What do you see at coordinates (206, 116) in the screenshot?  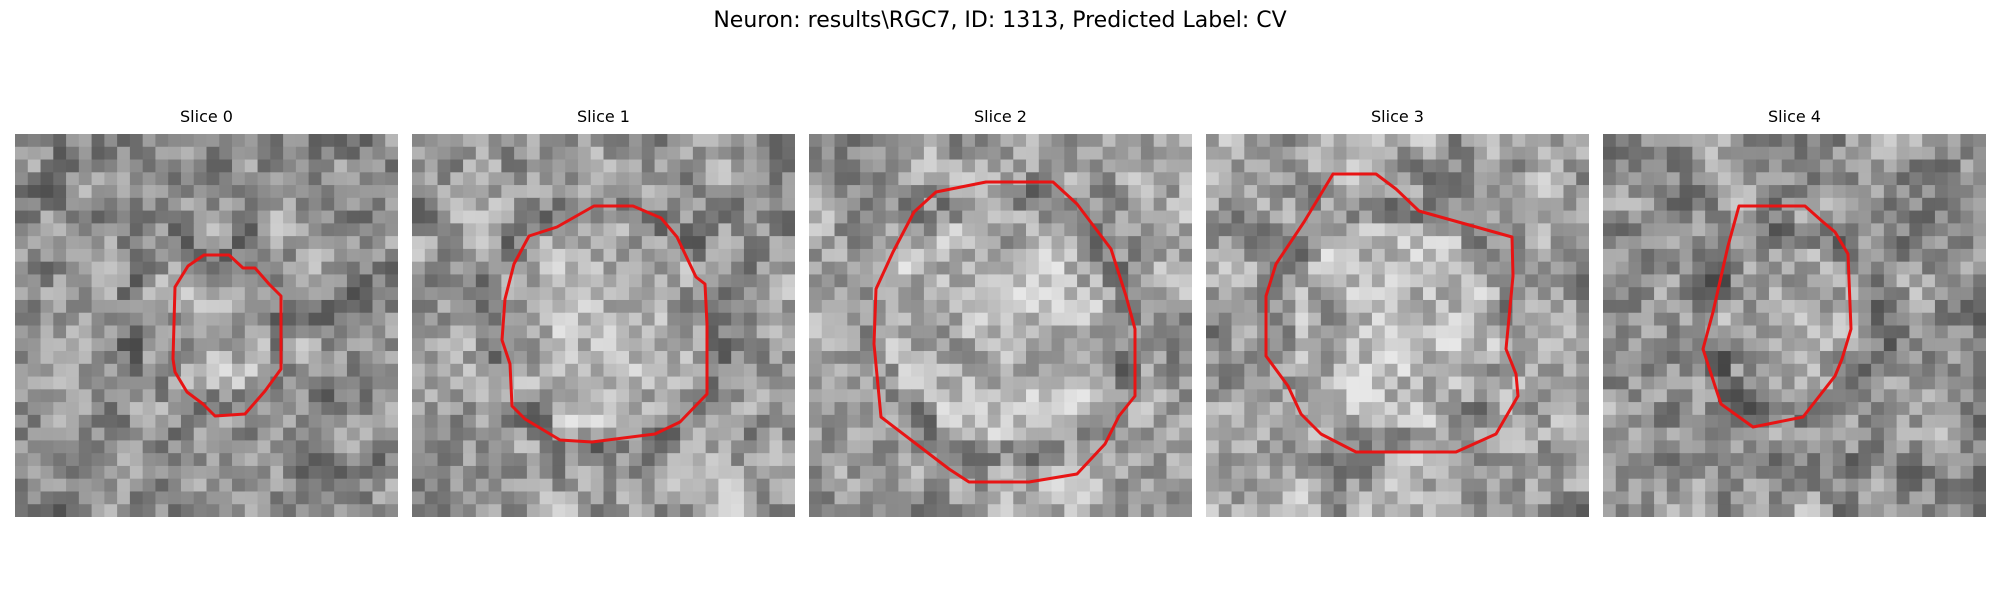 I see `slice-title-0: Slice 0` at bounding box center [206, 116].